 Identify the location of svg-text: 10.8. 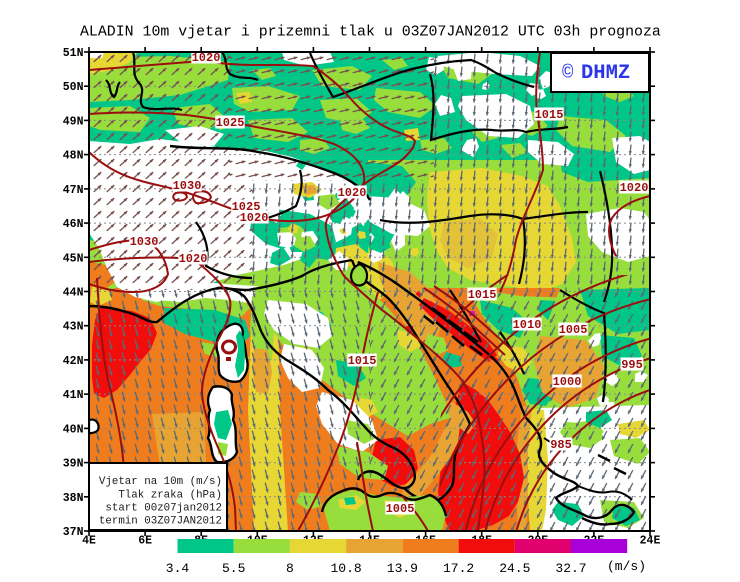
(345, 568).